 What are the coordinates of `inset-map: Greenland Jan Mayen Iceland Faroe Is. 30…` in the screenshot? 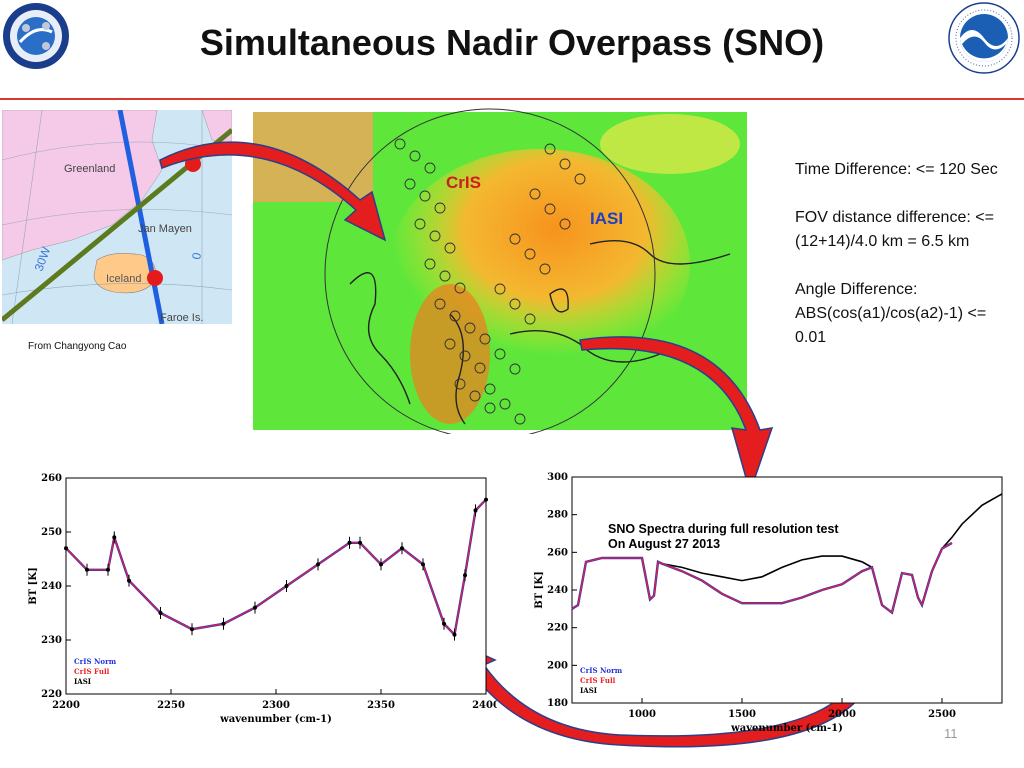 It's located at (117, 217).